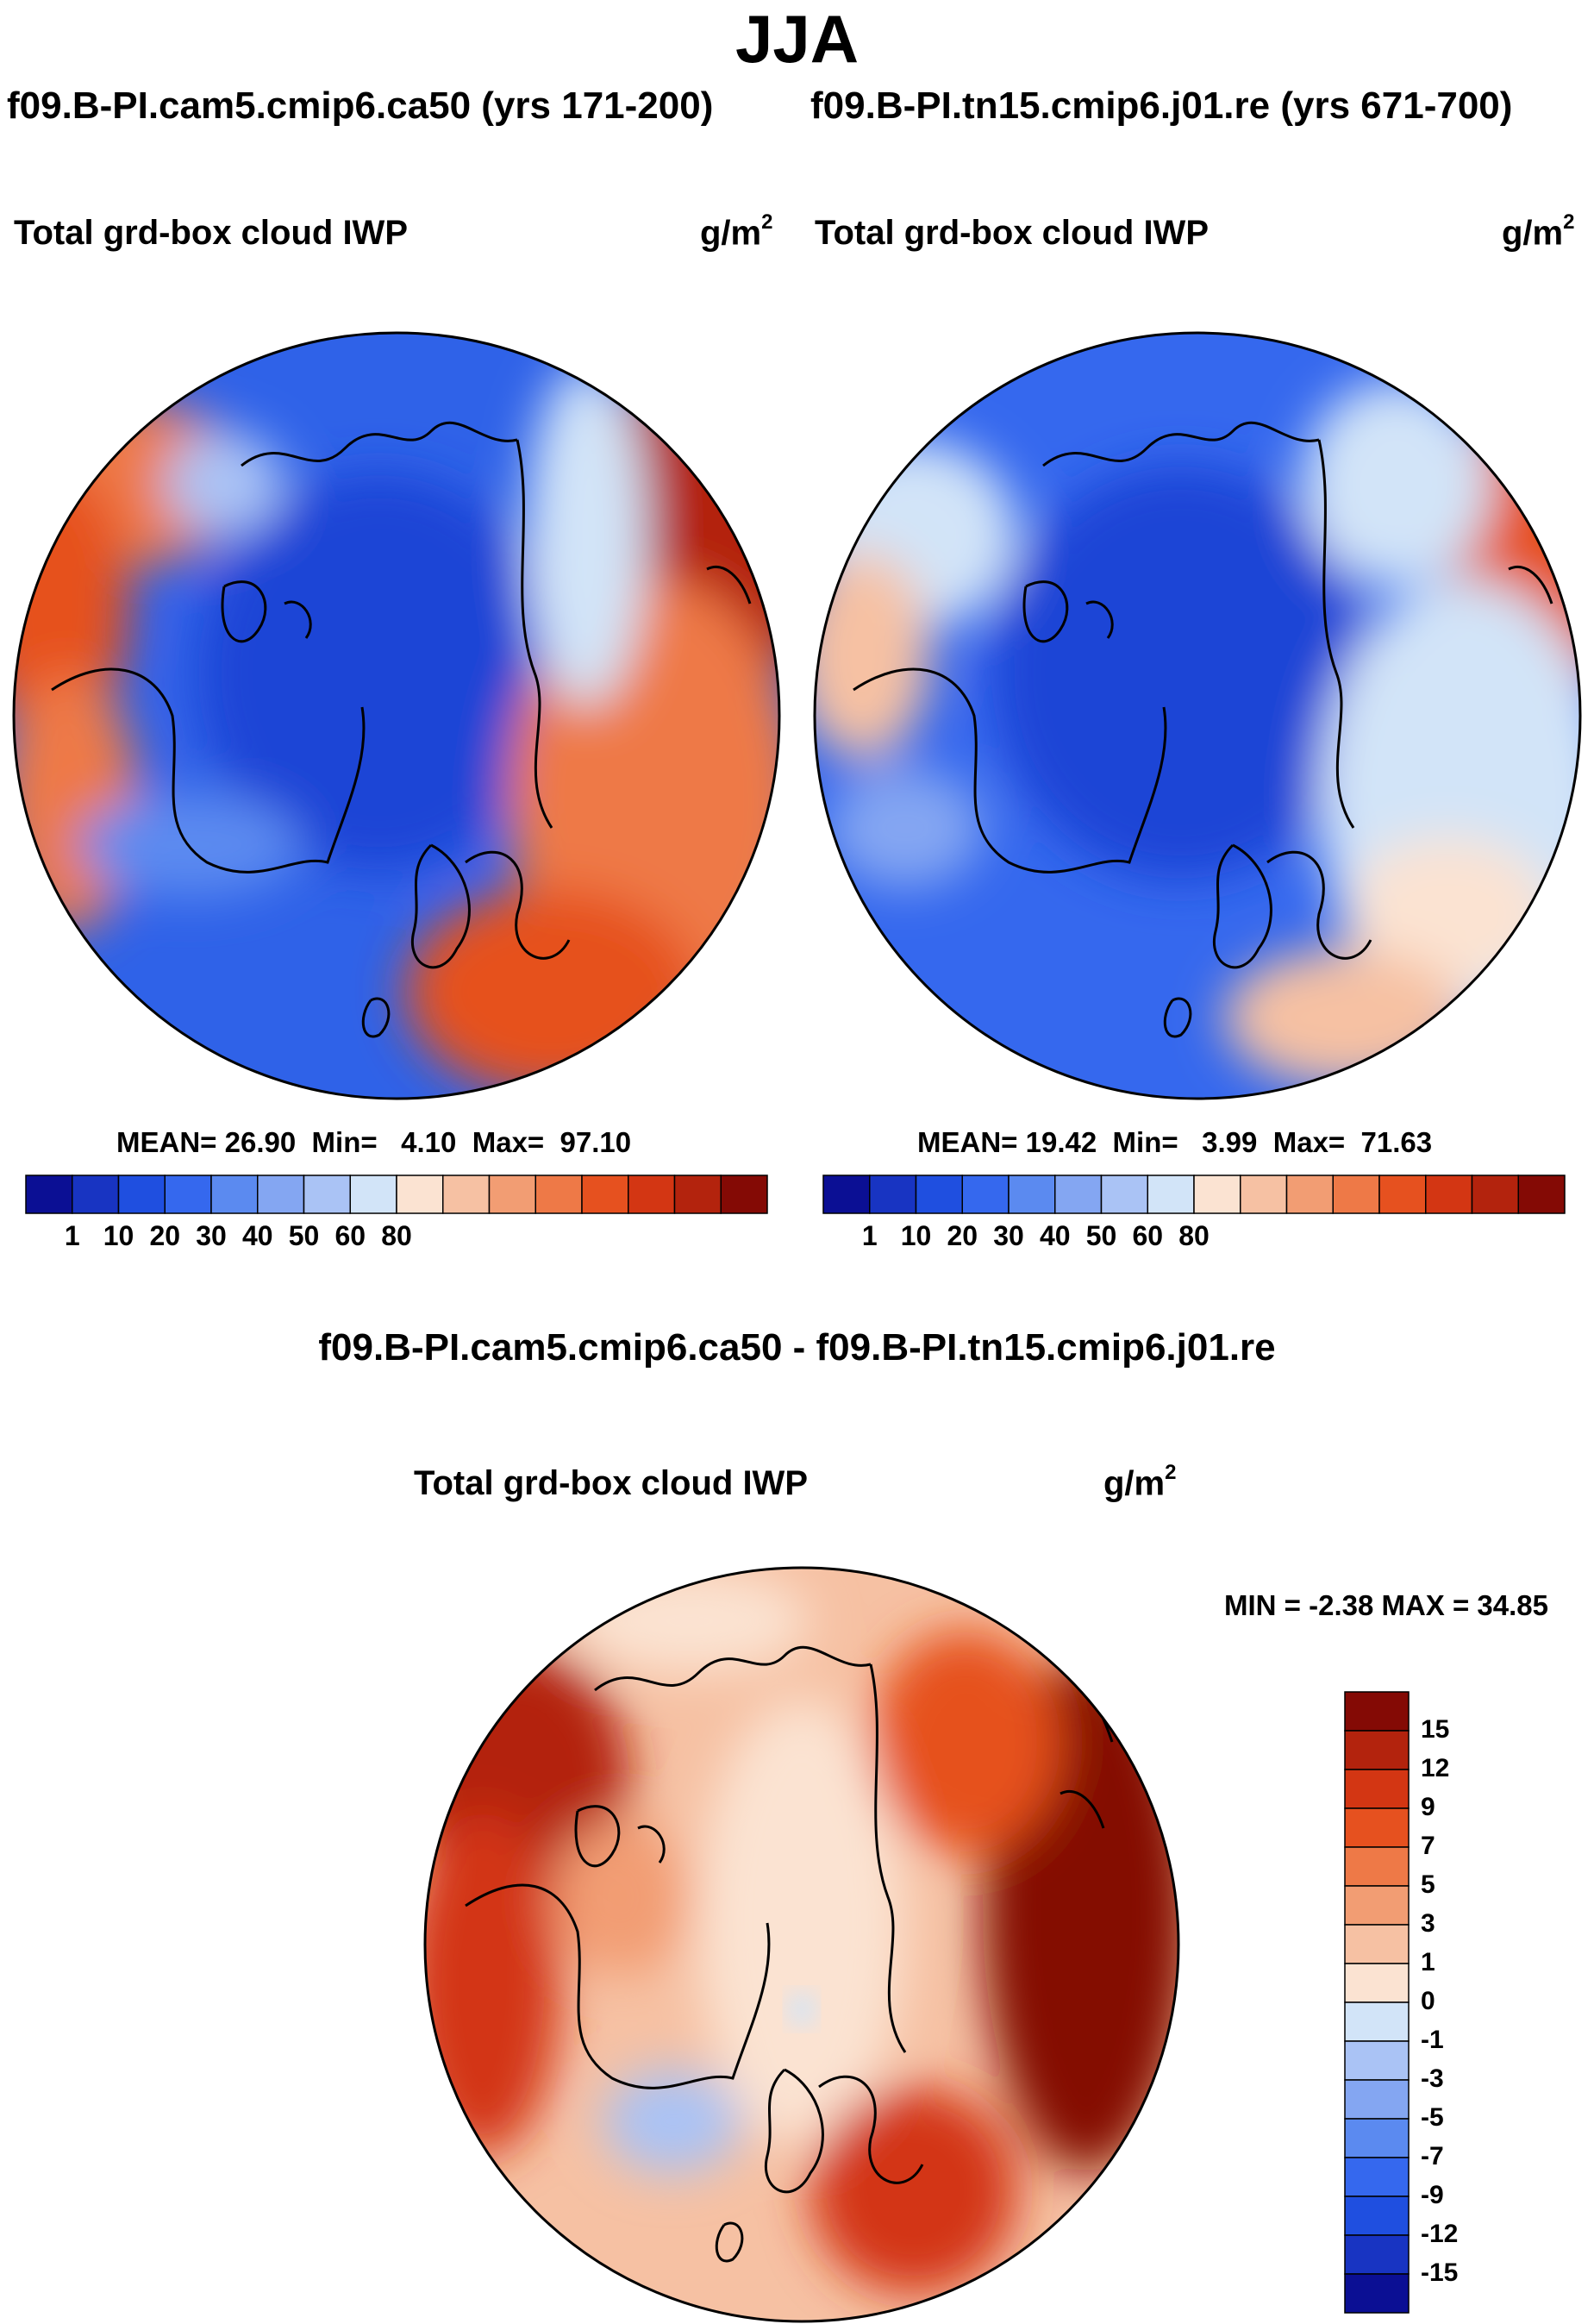 The image size is (1594, 2324). I want to click on plot-right-units: g/m2, so click(1538, 231).